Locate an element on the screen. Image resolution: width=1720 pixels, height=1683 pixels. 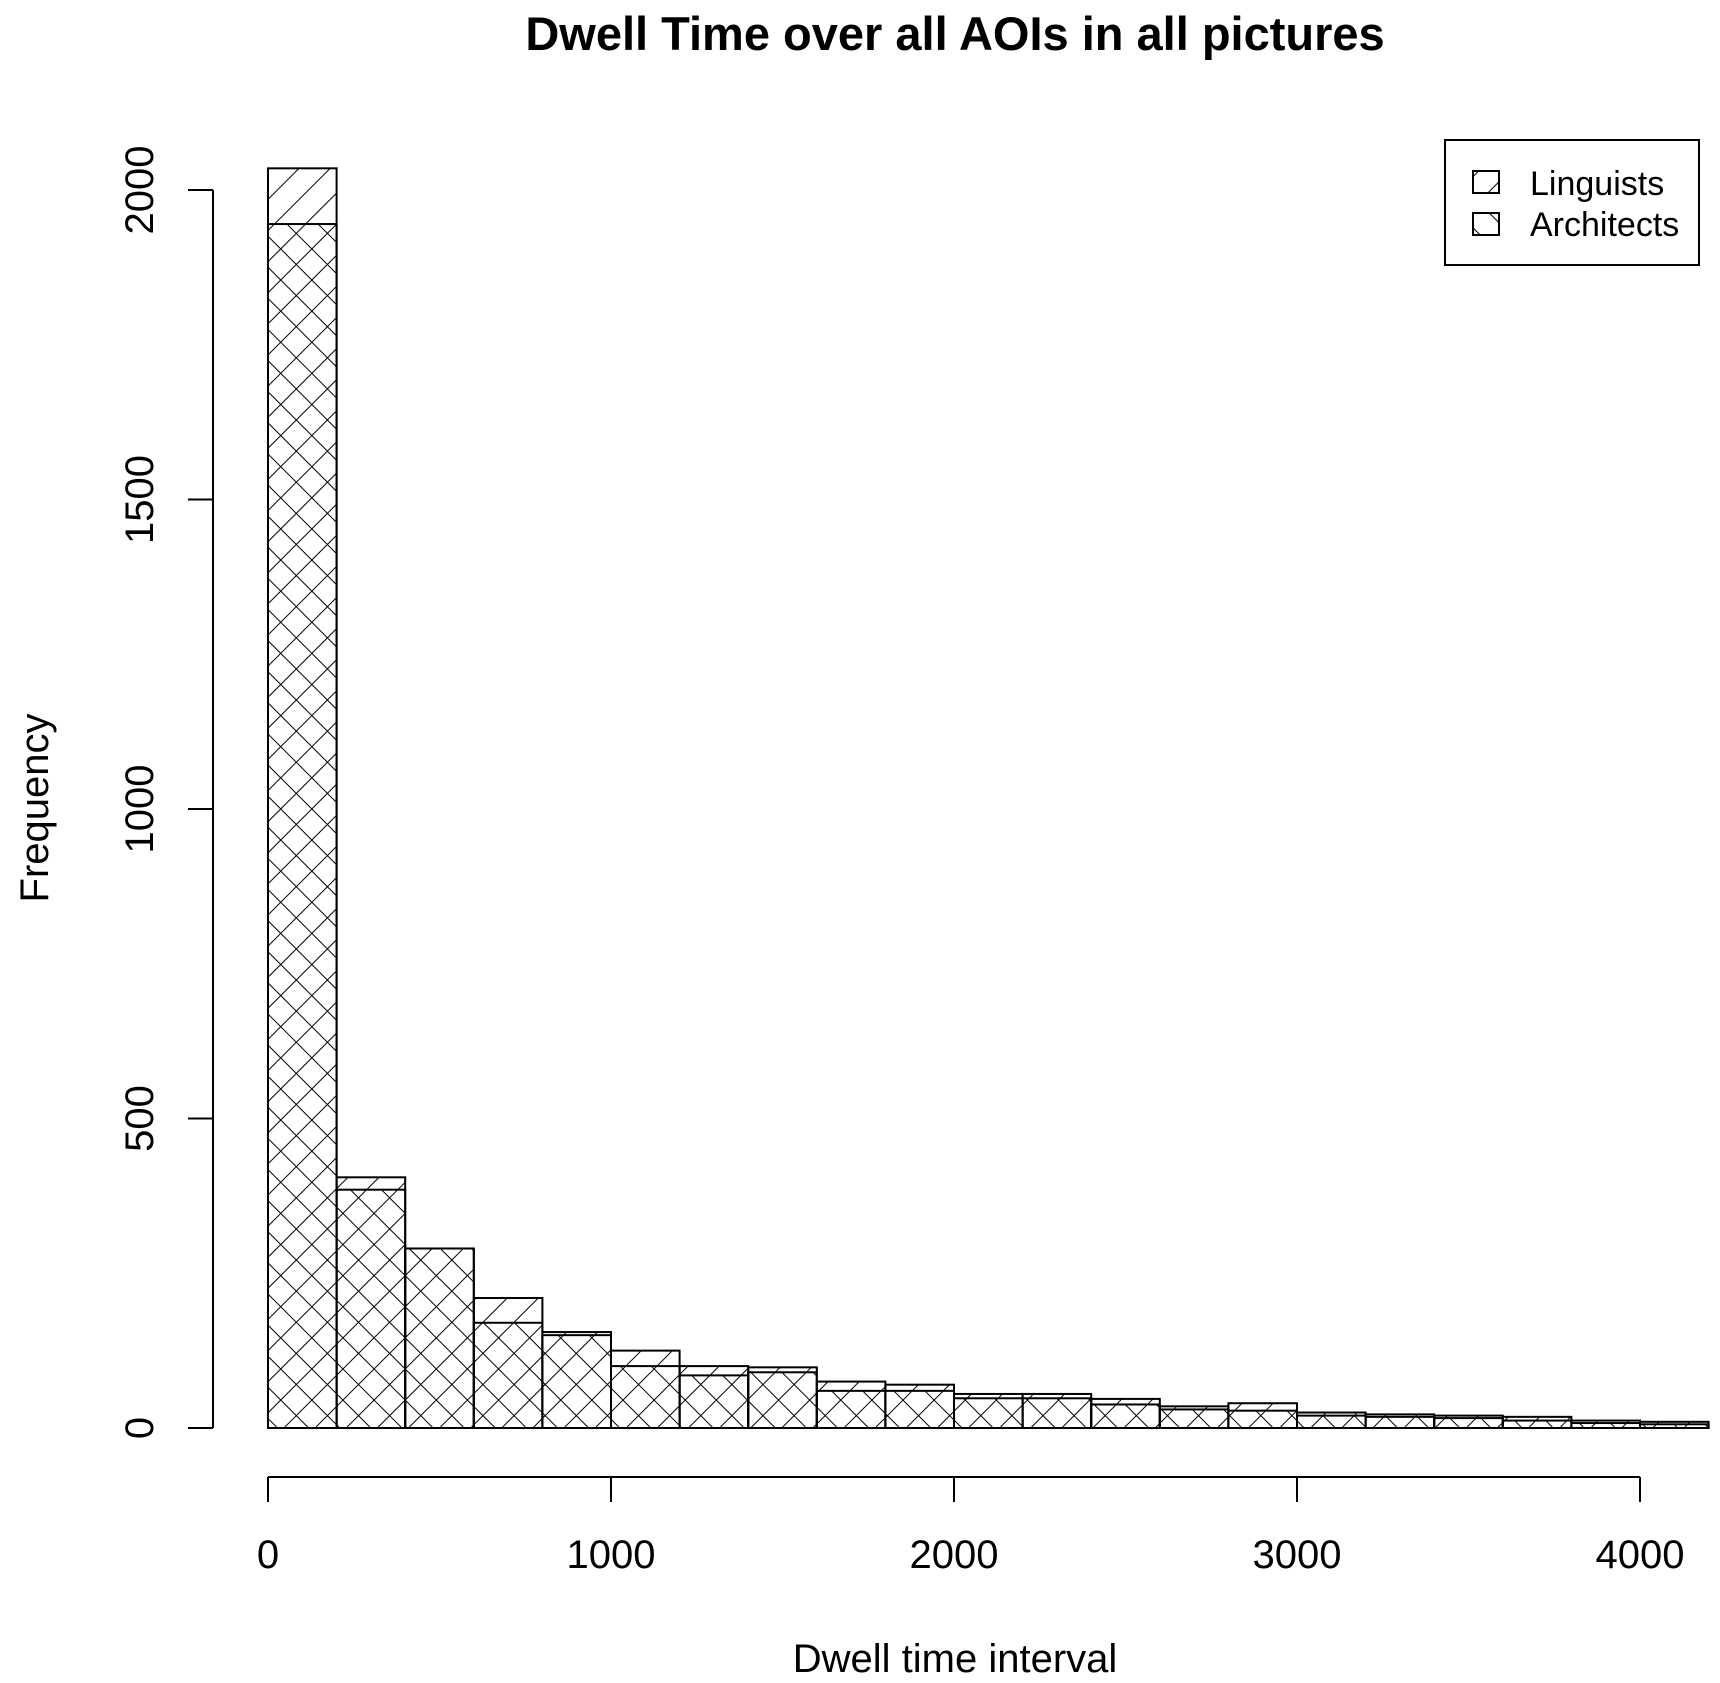
legend-box is located at coordinates (1572, 202).